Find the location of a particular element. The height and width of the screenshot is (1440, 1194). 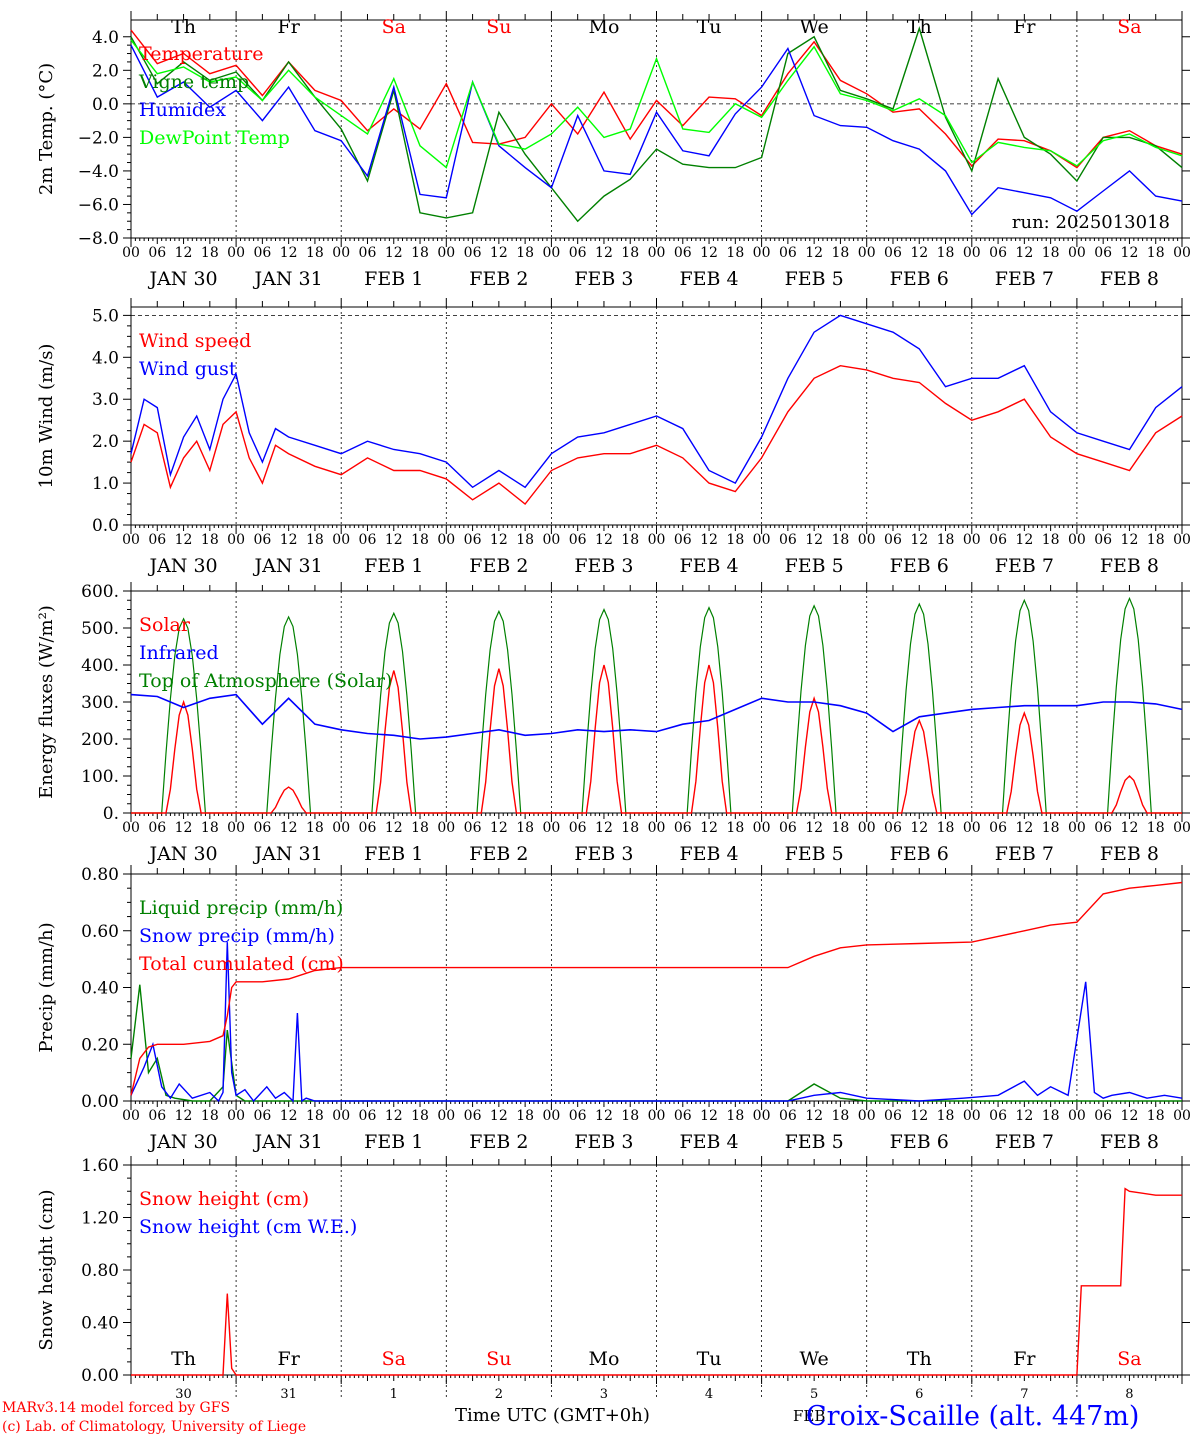

x-day-number: 31 is located at coordinates (288, 1394).